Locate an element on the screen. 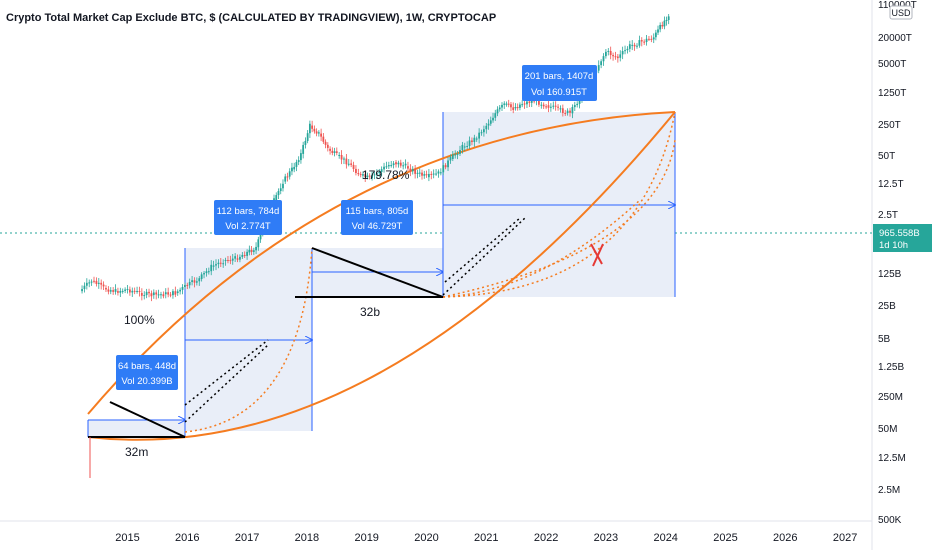 The height and width of the screenshot is (550, 932). measure-tag-3-line2: Vol 46.729T is located at coordinates (377, 226).